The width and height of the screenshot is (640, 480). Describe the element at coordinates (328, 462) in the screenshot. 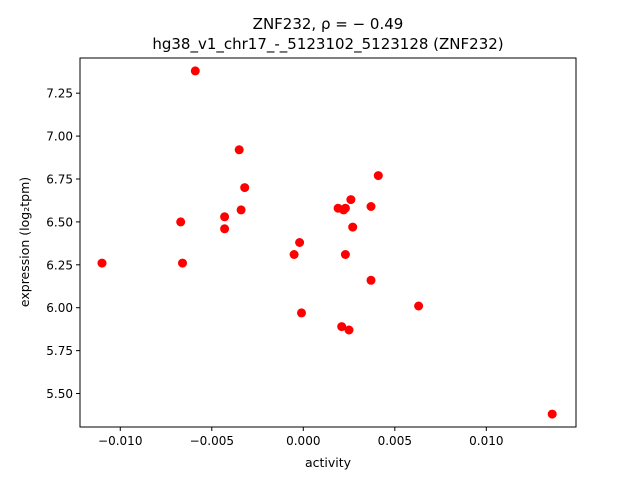

I see `x-axis-label: activity` at that location.